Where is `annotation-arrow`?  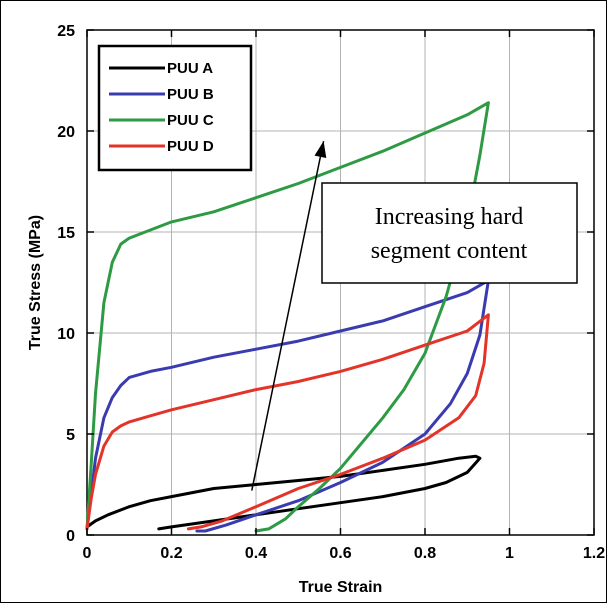 annotation-arrow is located at coordinates (288, 315).